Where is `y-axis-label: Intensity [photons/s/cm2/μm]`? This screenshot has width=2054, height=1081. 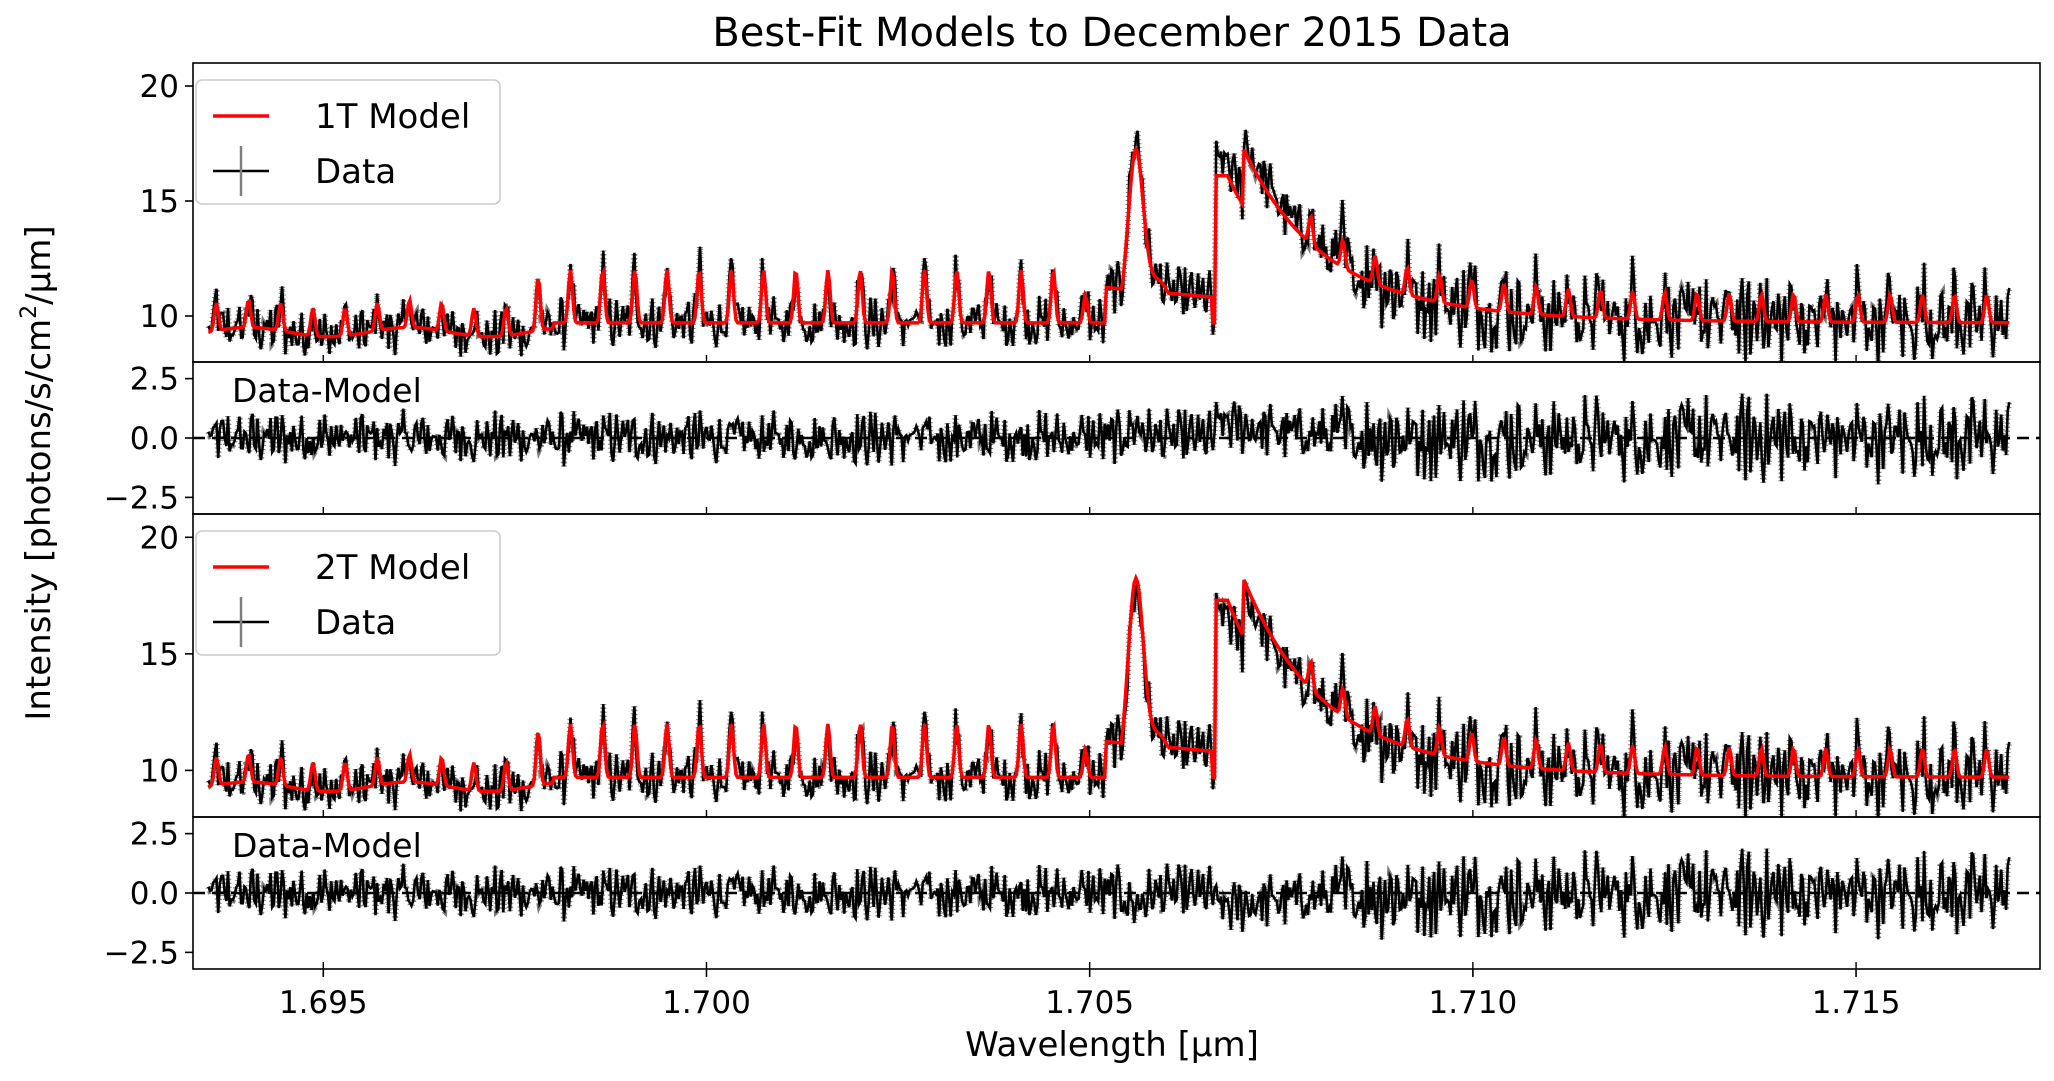
y-axis-label: Intensity [photons/s/cm2/μm] is located at coordinates (38, 472).